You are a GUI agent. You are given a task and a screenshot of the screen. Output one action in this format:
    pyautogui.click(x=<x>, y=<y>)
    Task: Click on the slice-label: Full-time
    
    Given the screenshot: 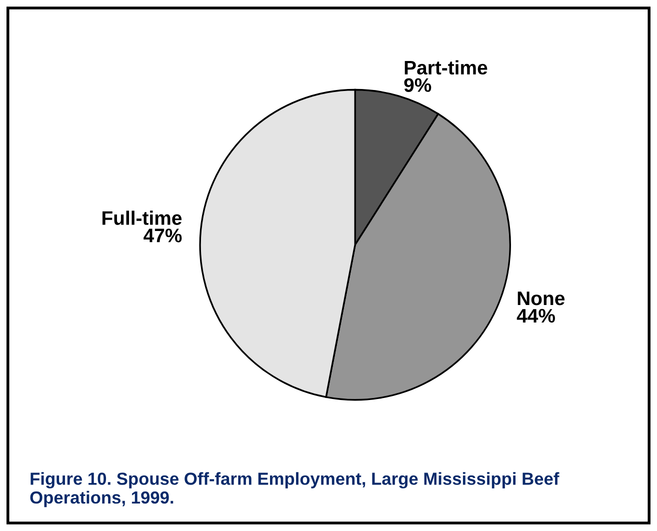 What is the action you would take?
    pyautogui.click(x=142, y=217)
    